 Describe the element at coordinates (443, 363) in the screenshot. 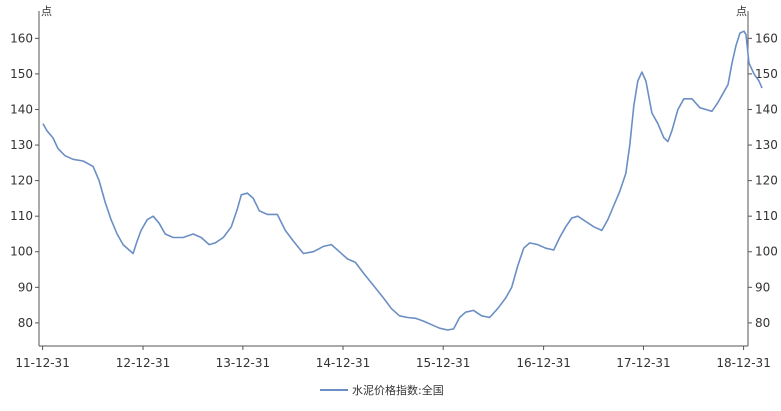

I see `x-tick-label: 15-12-31` at that location.